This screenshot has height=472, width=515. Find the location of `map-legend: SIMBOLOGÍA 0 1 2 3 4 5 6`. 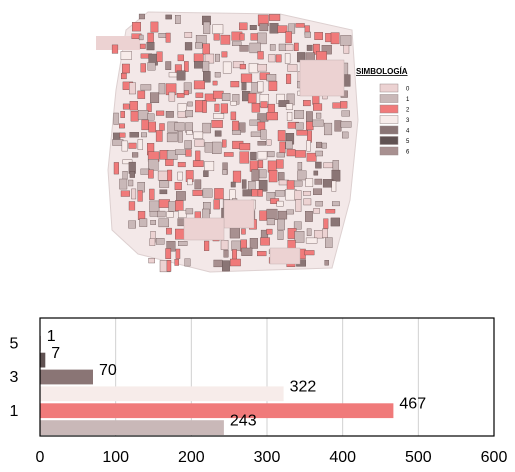

map-legend: SIMBOLOGÍA 0 1 2 3 4 5 6 is located at coordinates (383, 111).